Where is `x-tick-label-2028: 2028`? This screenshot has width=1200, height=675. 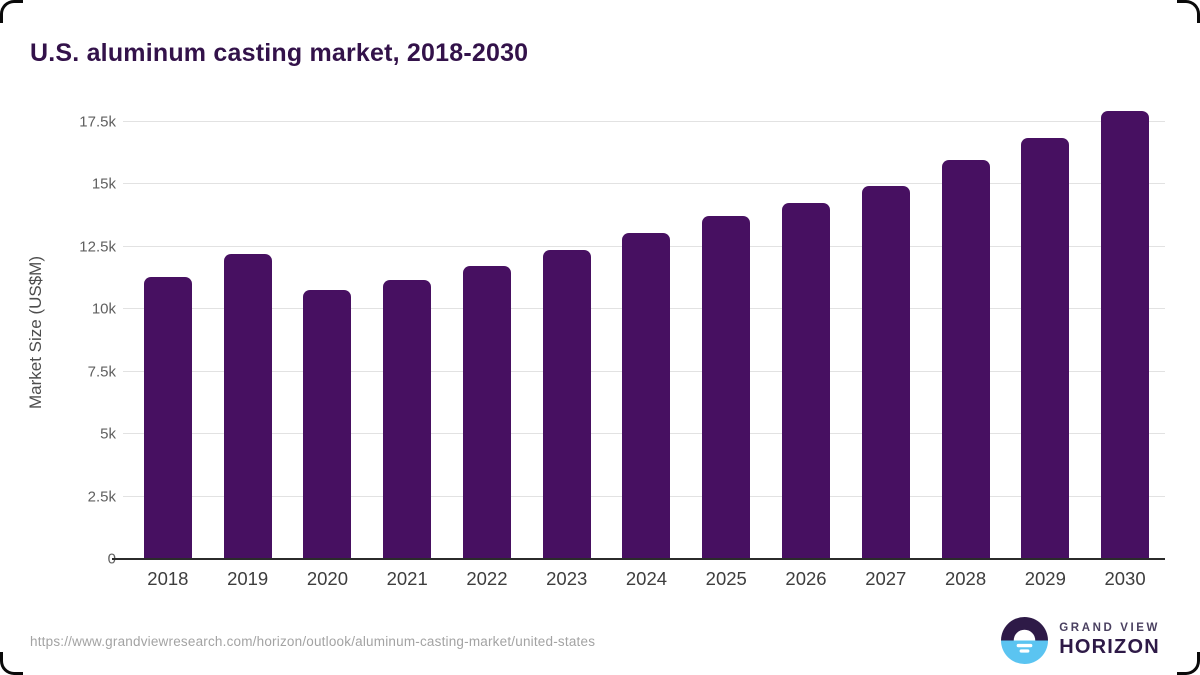
x-tick-label-2028: 2028 is located at coordinates (965, 578).